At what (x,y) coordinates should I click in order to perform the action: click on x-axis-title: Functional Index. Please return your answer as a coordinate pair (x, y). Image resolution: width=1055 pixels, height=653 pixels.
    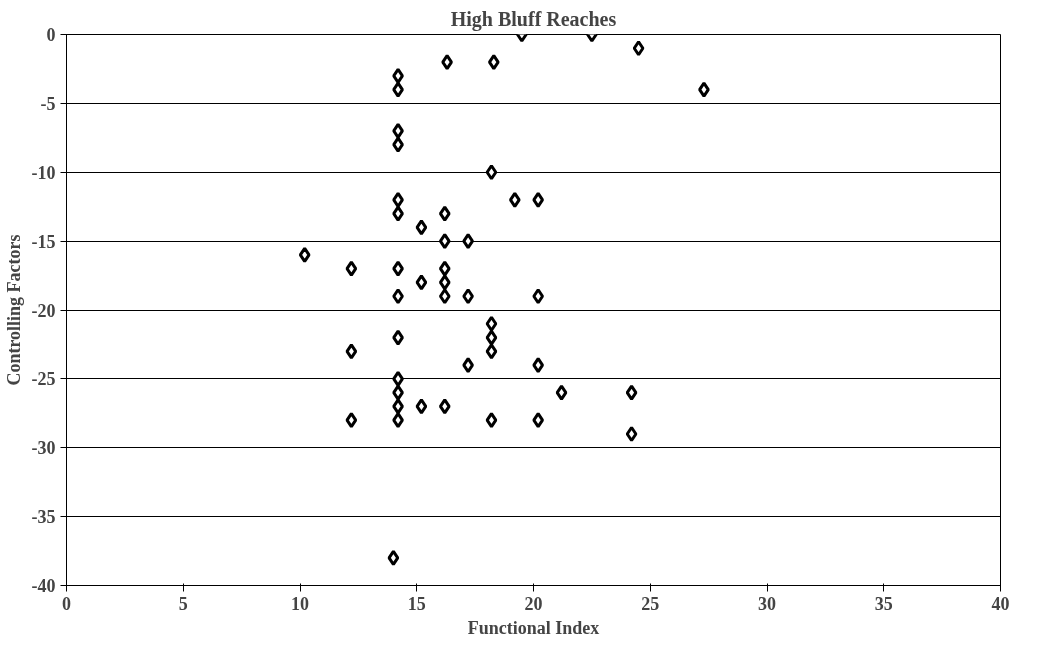
    Looking at the image, I should click on (533, 627).